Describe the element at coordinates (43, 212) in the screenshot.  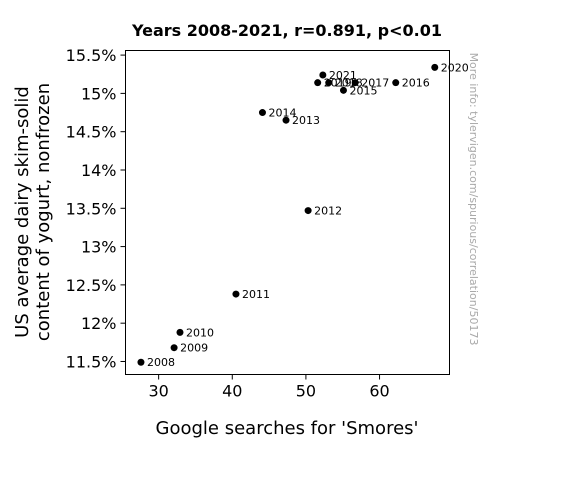
I see `y-axis-label-line-2: content of yogurt, nonfrozen` at that location.